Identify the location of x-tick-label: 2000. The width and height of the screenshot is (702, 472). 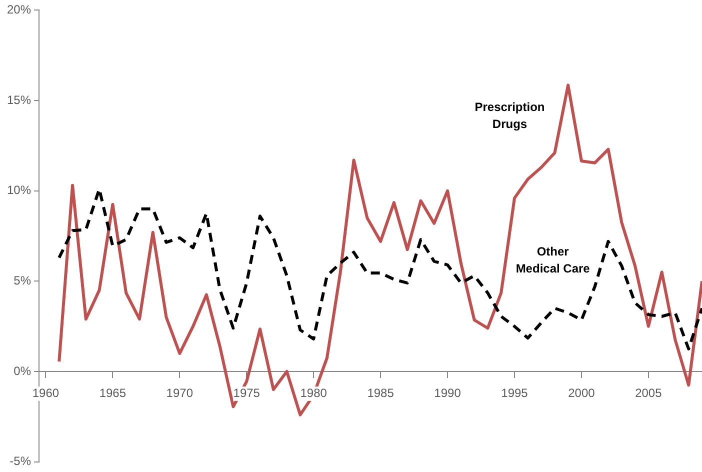
(582, 393).